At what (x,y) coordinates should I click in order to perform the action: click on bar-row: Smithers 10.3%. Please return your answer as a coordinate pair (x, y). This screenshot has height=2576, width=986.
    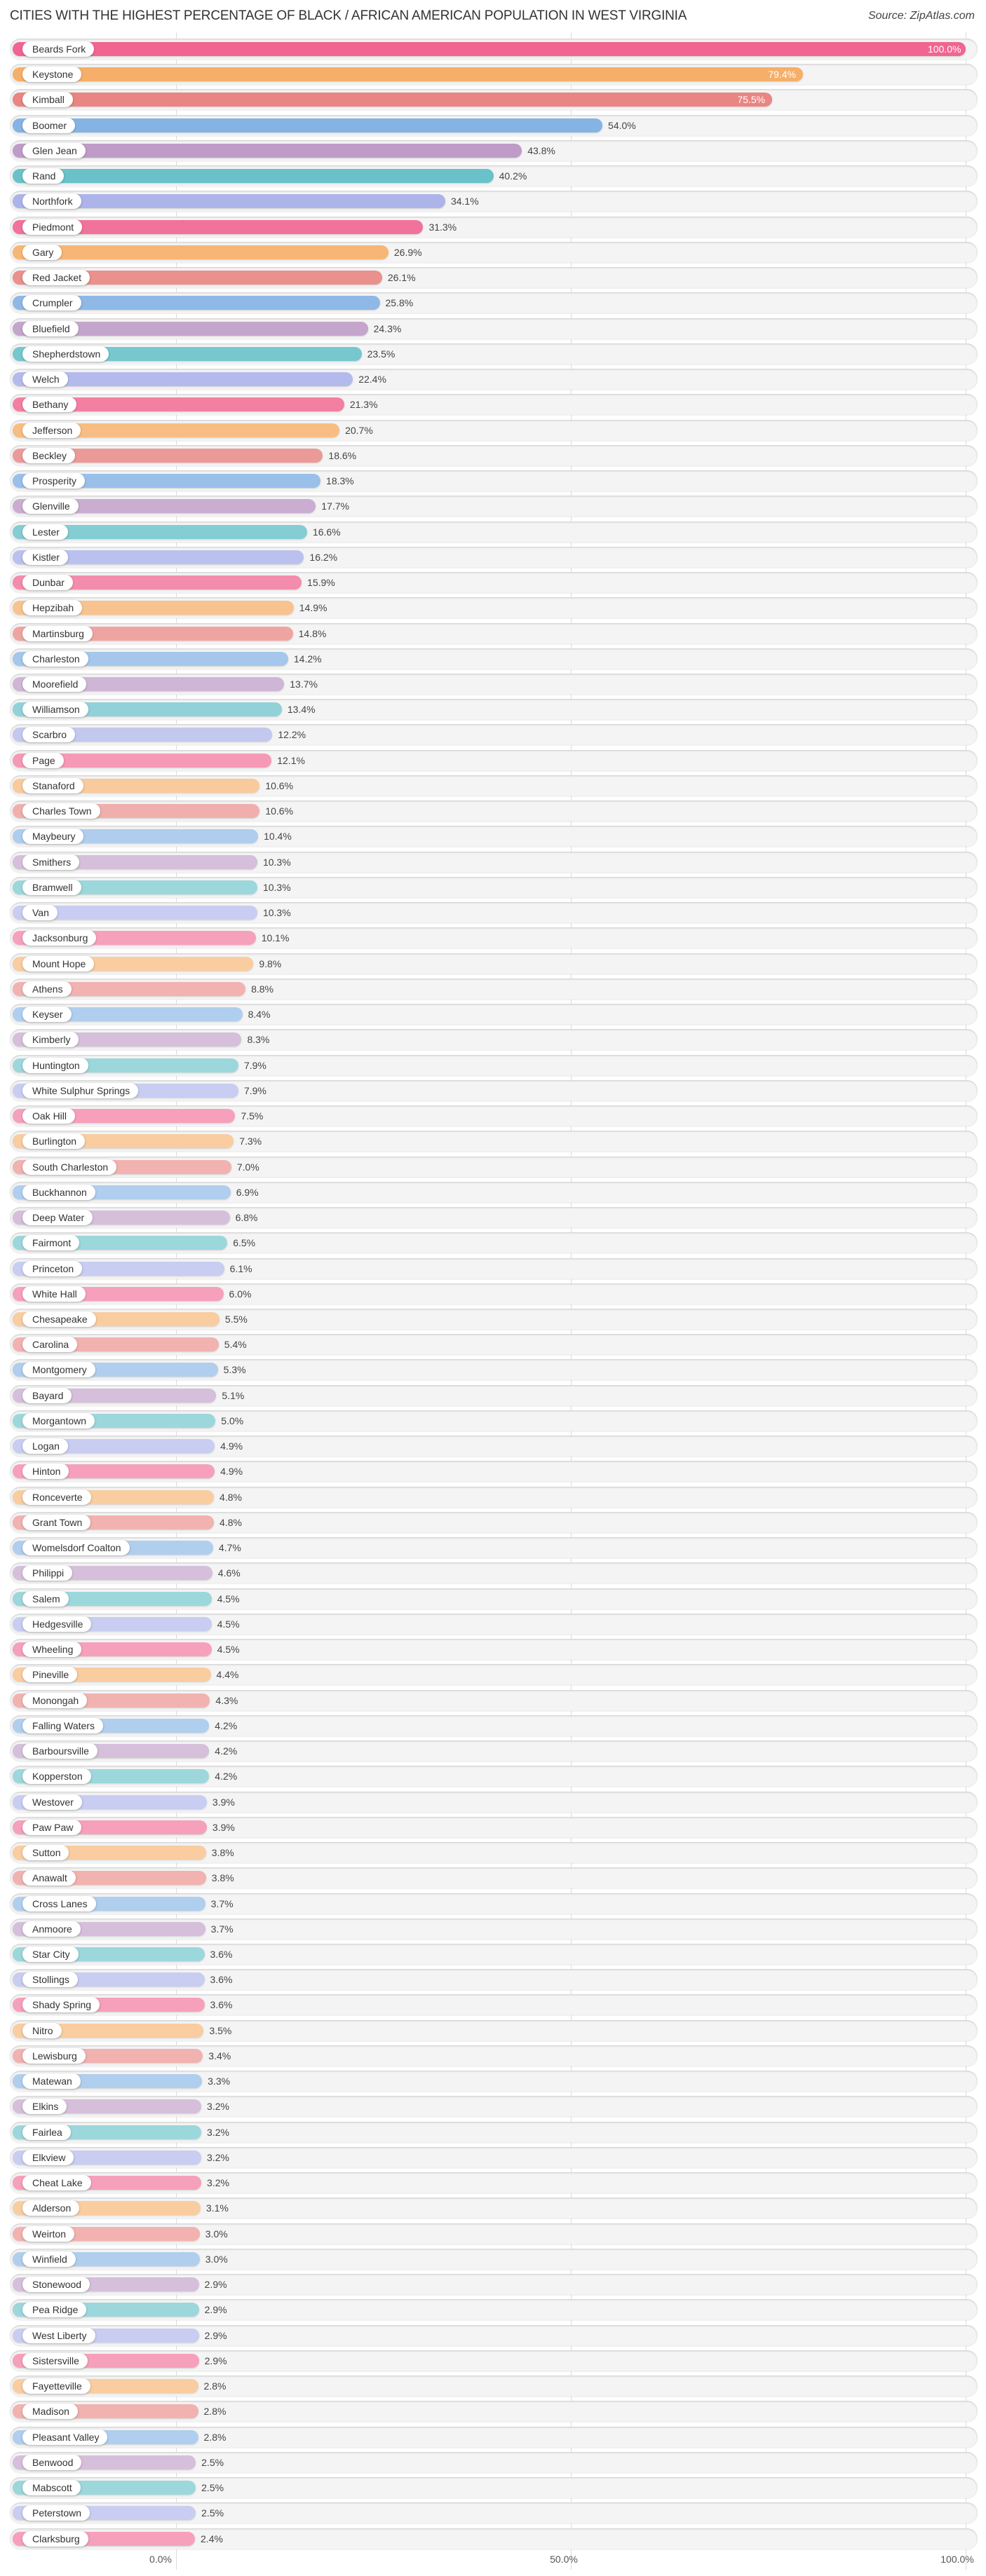
    Looking at the image, I should click on (494, 862).